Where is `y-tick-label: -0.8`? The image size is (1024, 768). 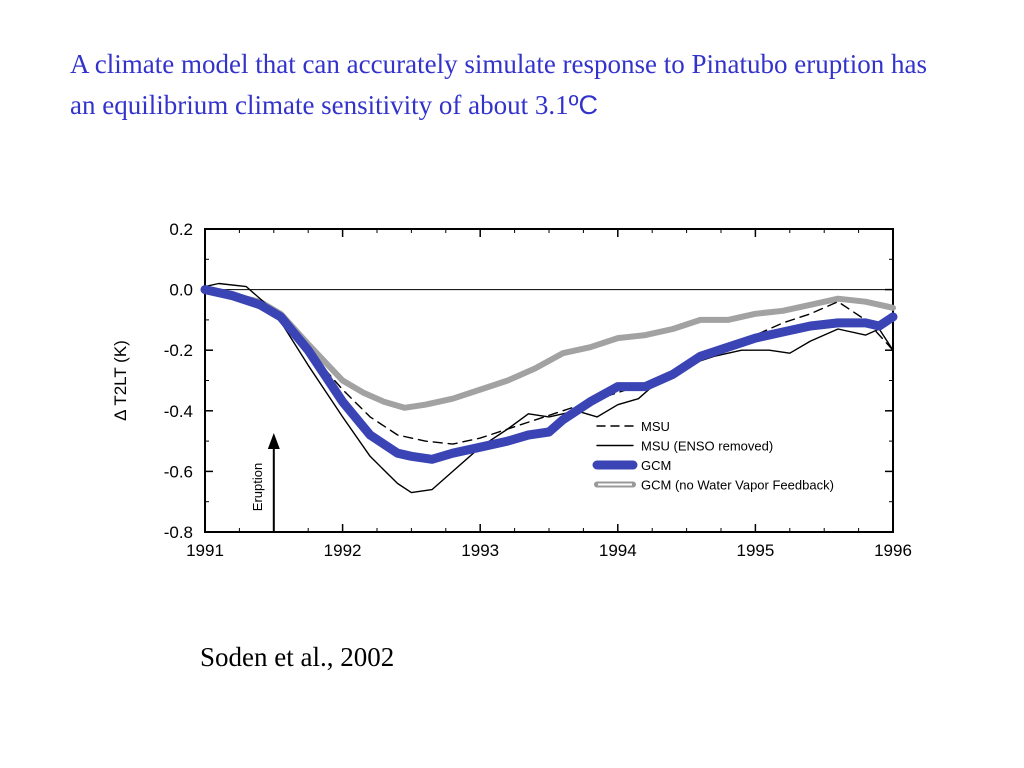
y-tick-label: -0.8 is located at coordinates (178, 532).